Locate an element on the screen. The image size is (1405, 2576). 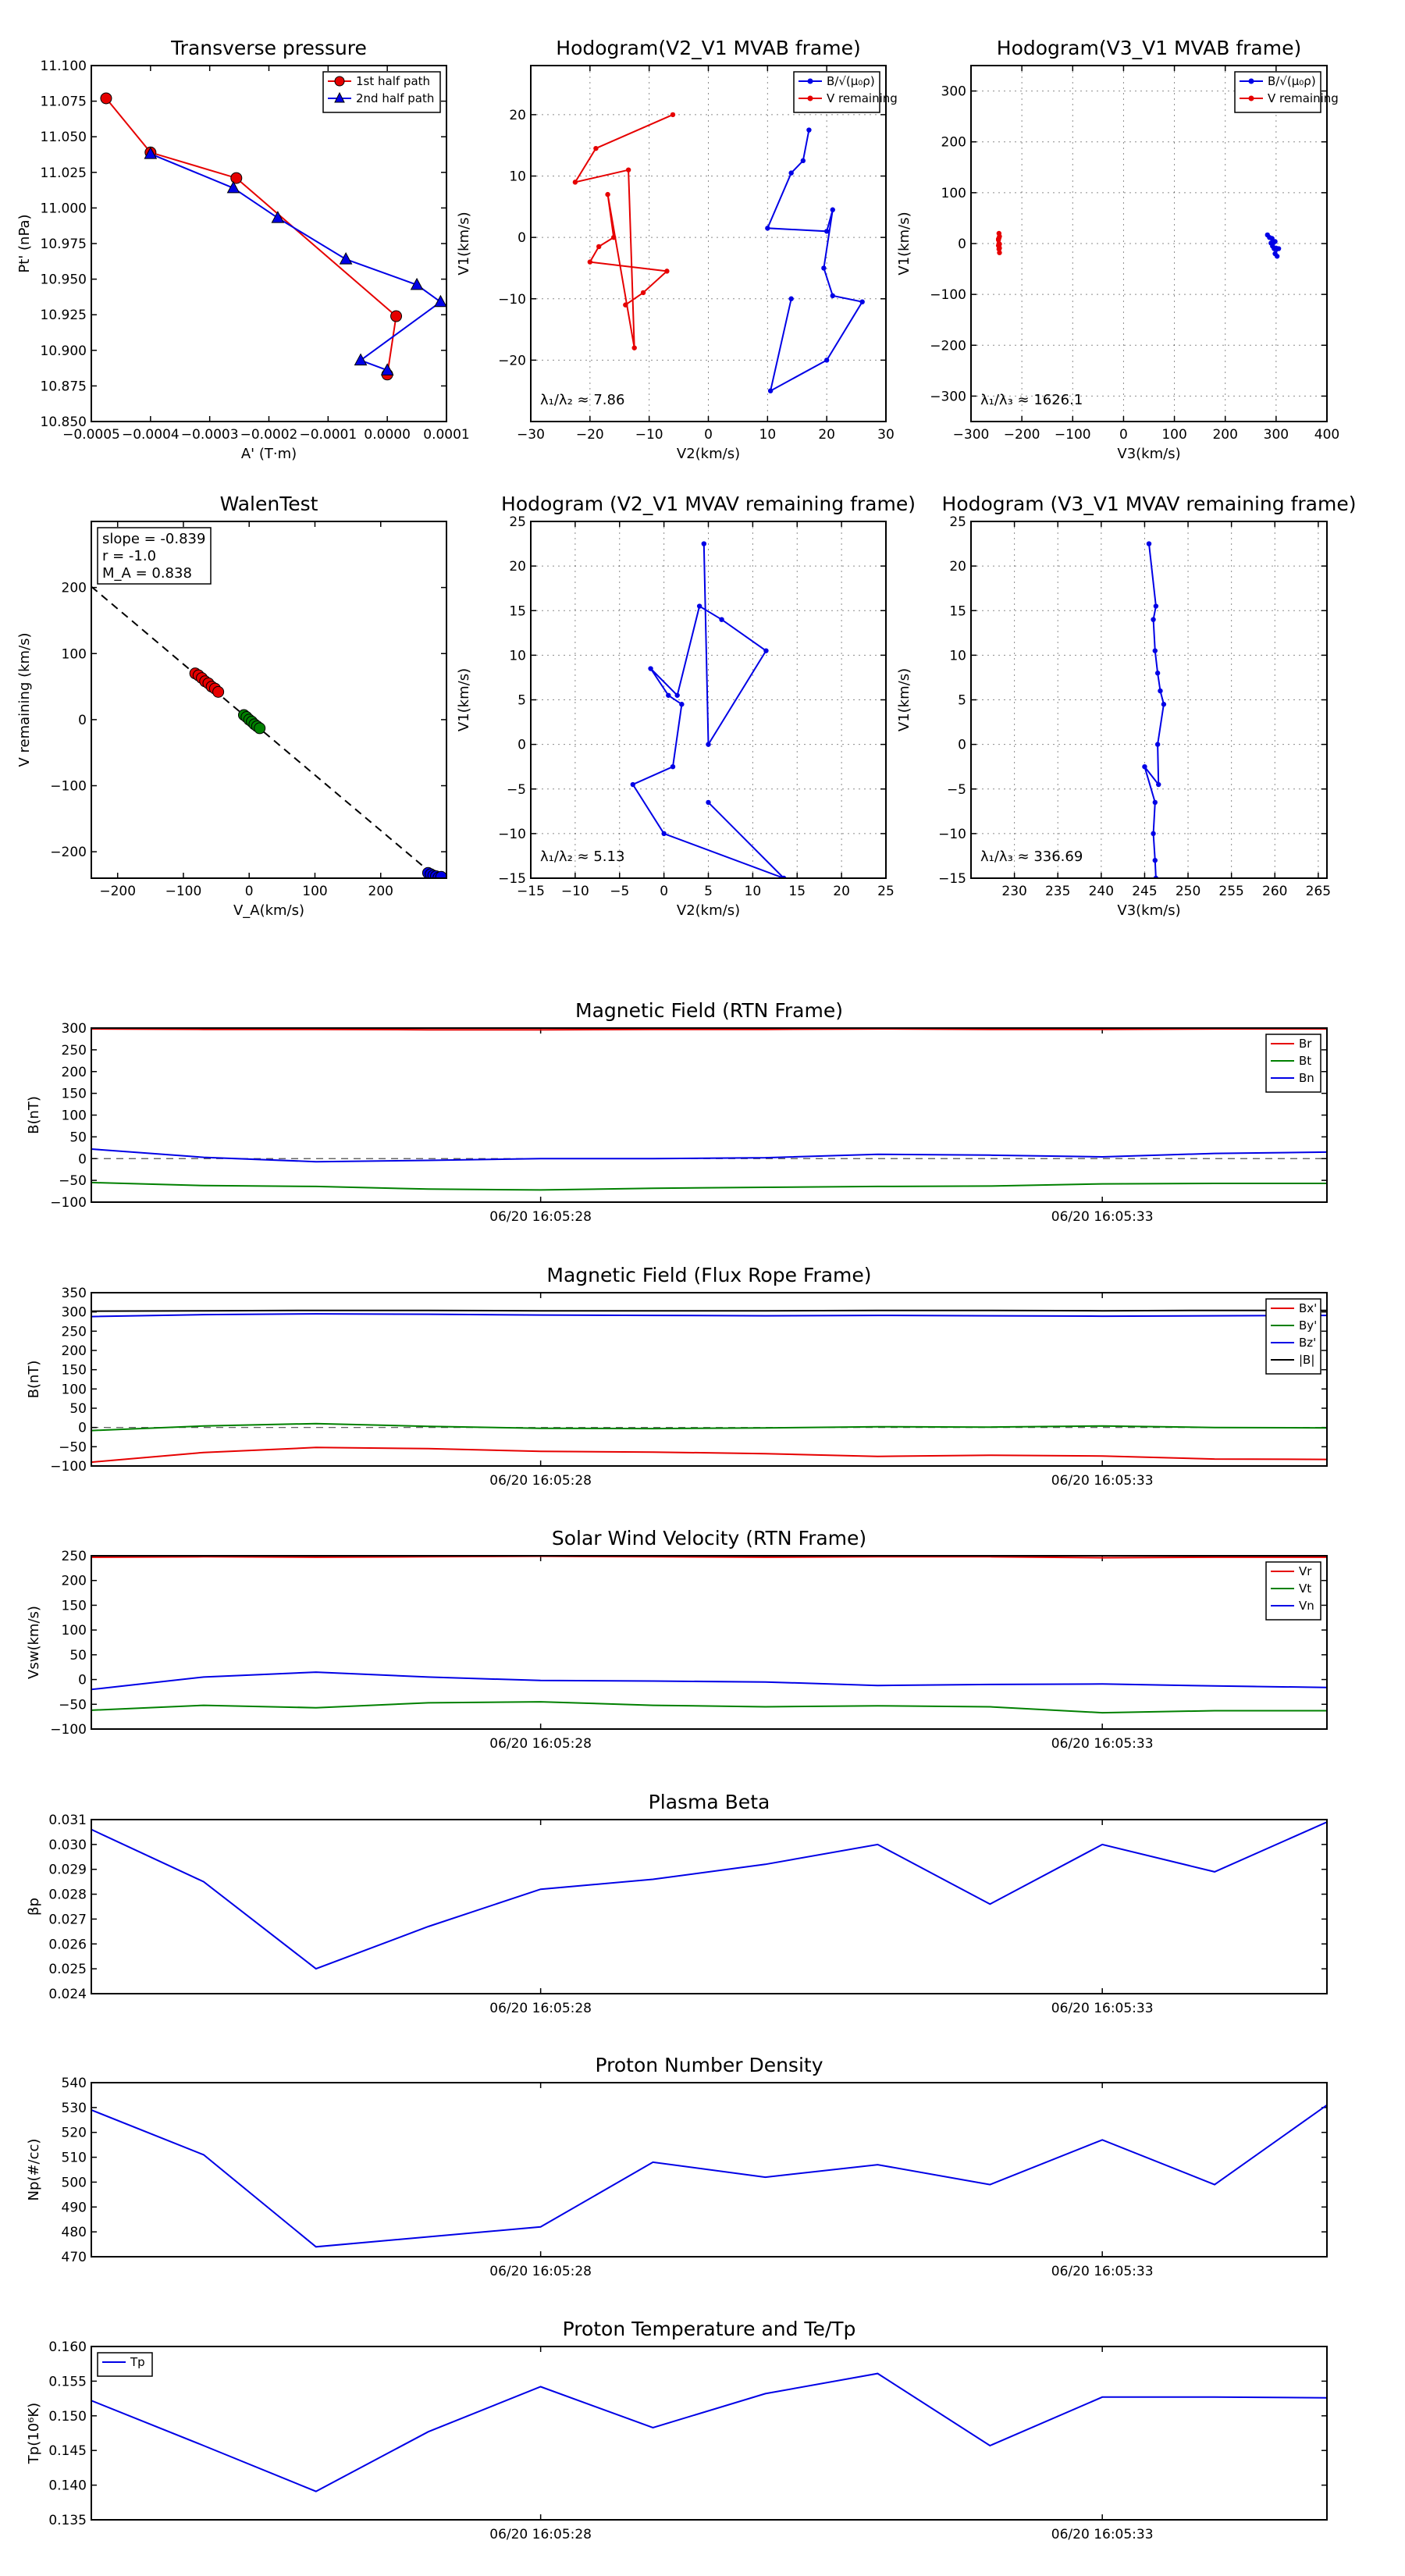
x-tick-label: 235 is located at coordinates (1057, 891).